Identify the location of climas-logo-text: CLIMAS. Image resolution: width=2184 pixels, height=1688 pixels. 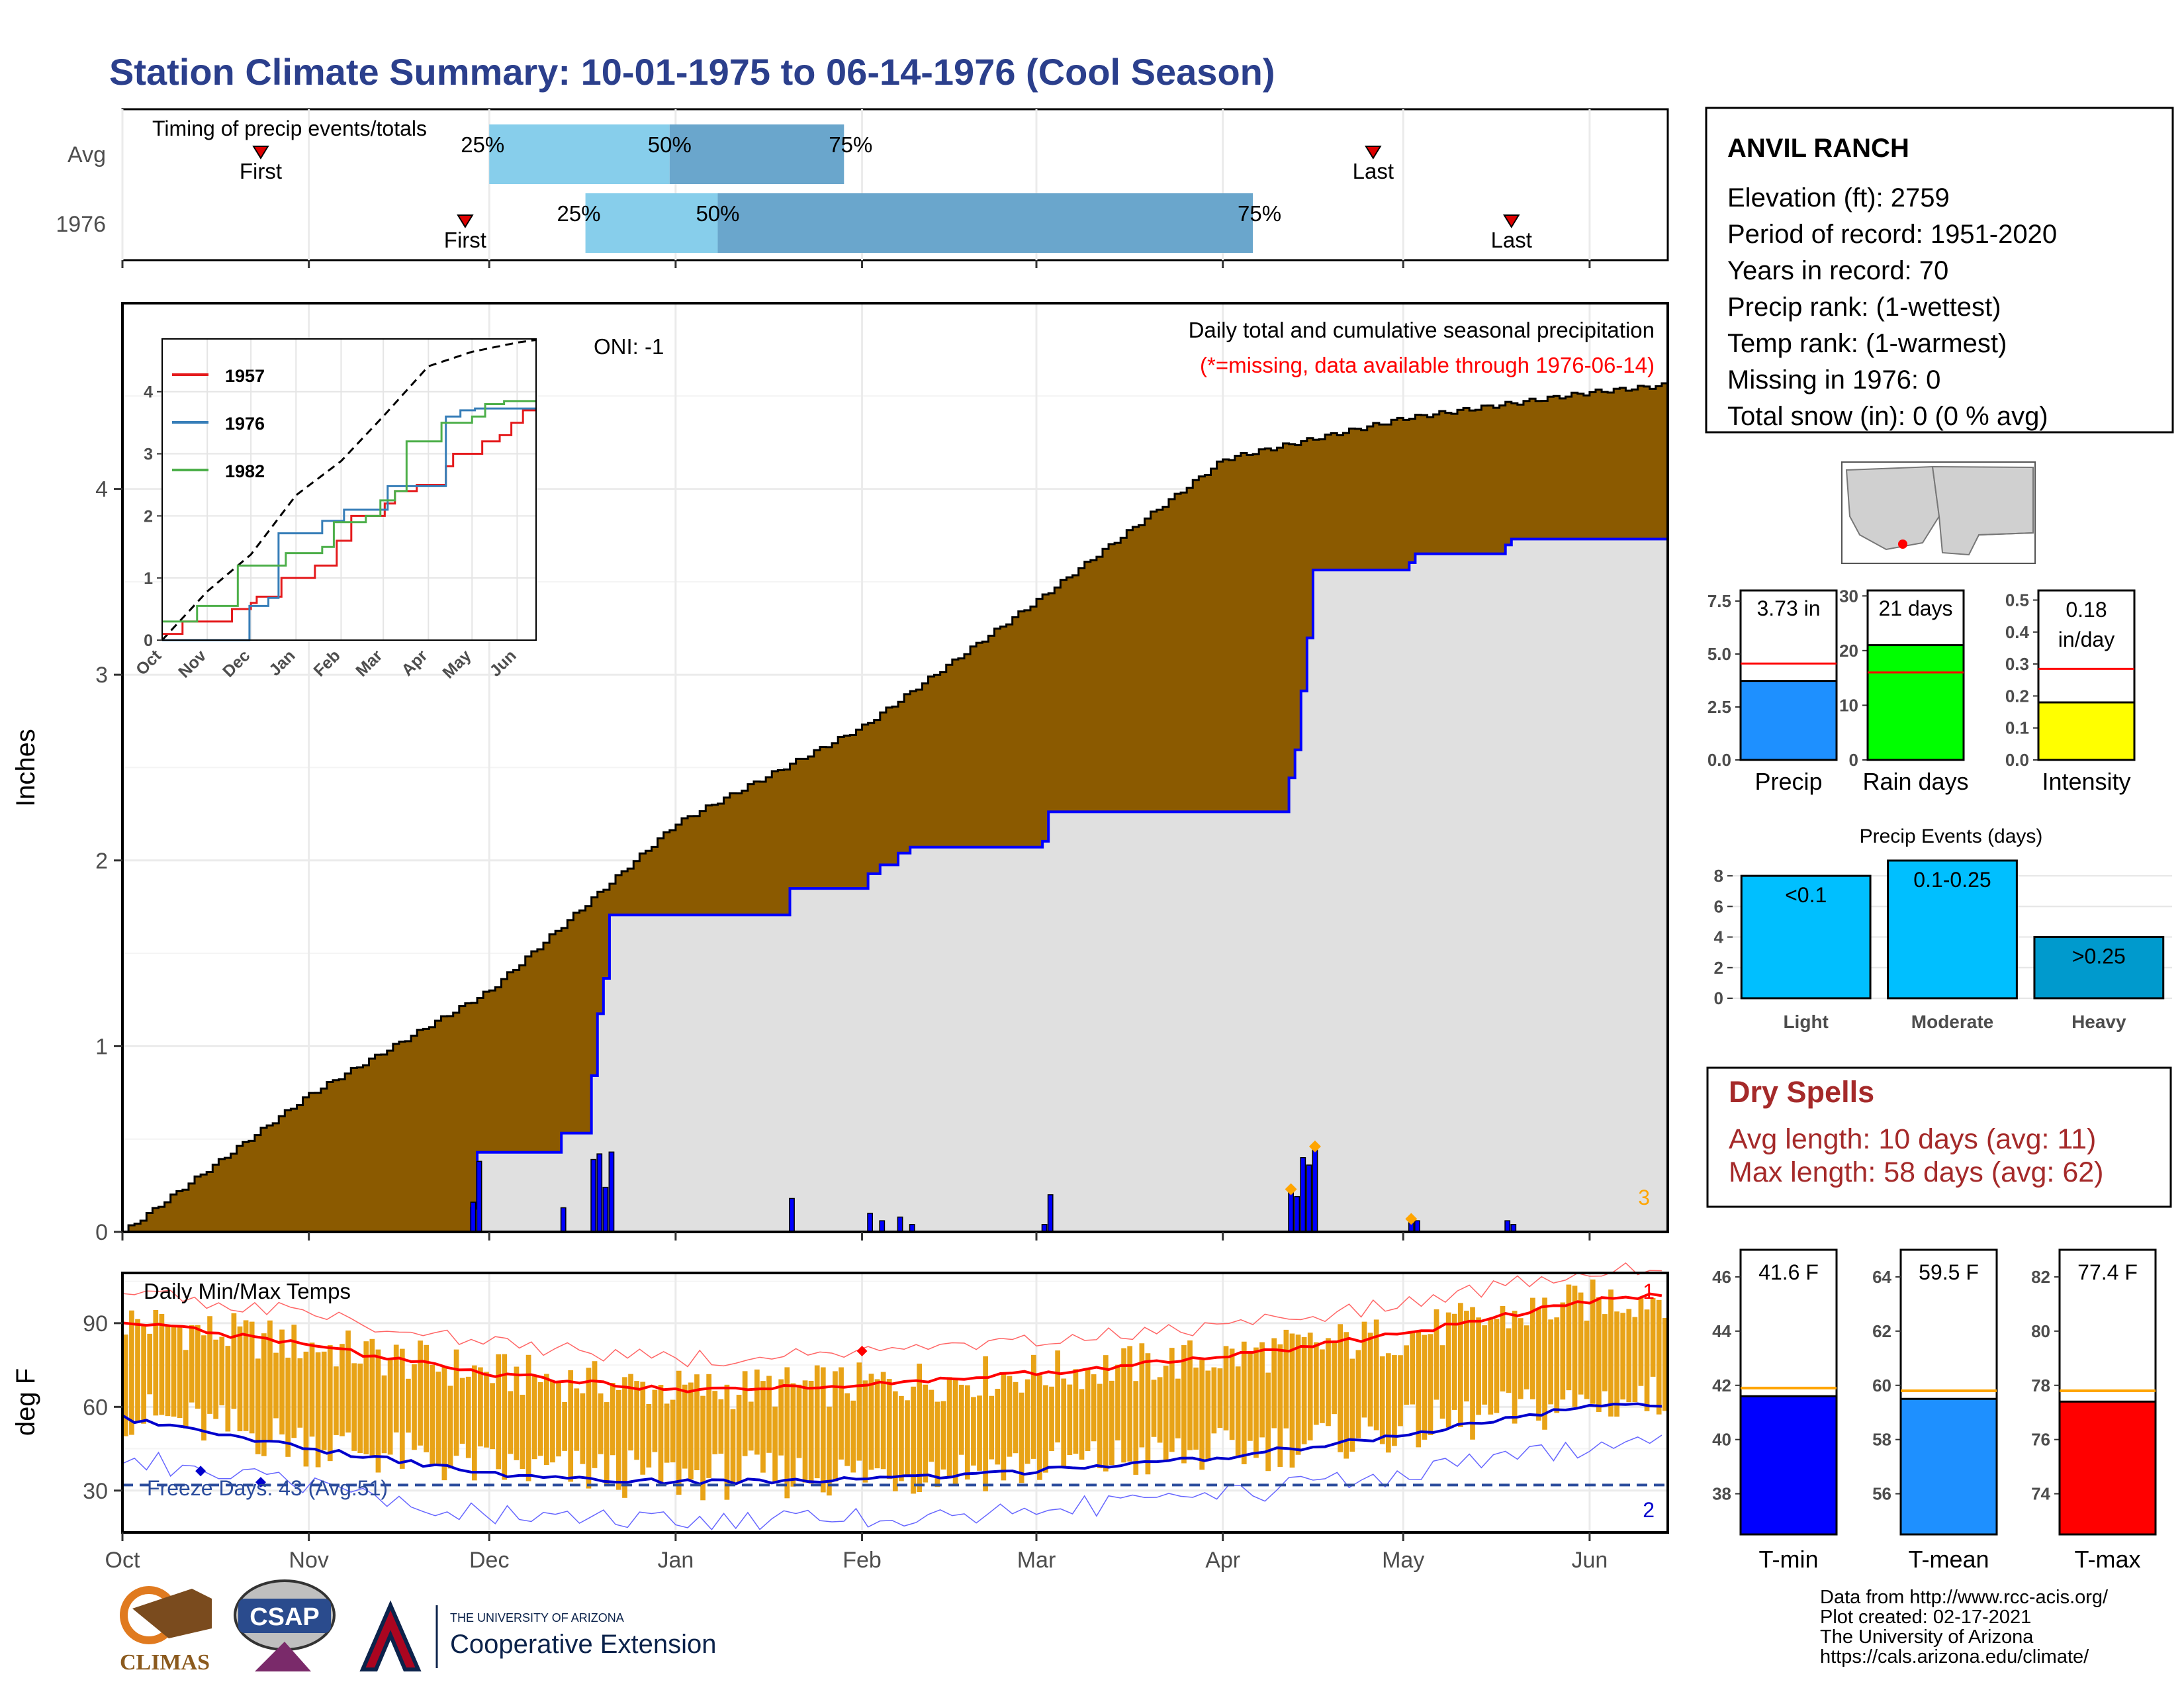
(165, 1662).